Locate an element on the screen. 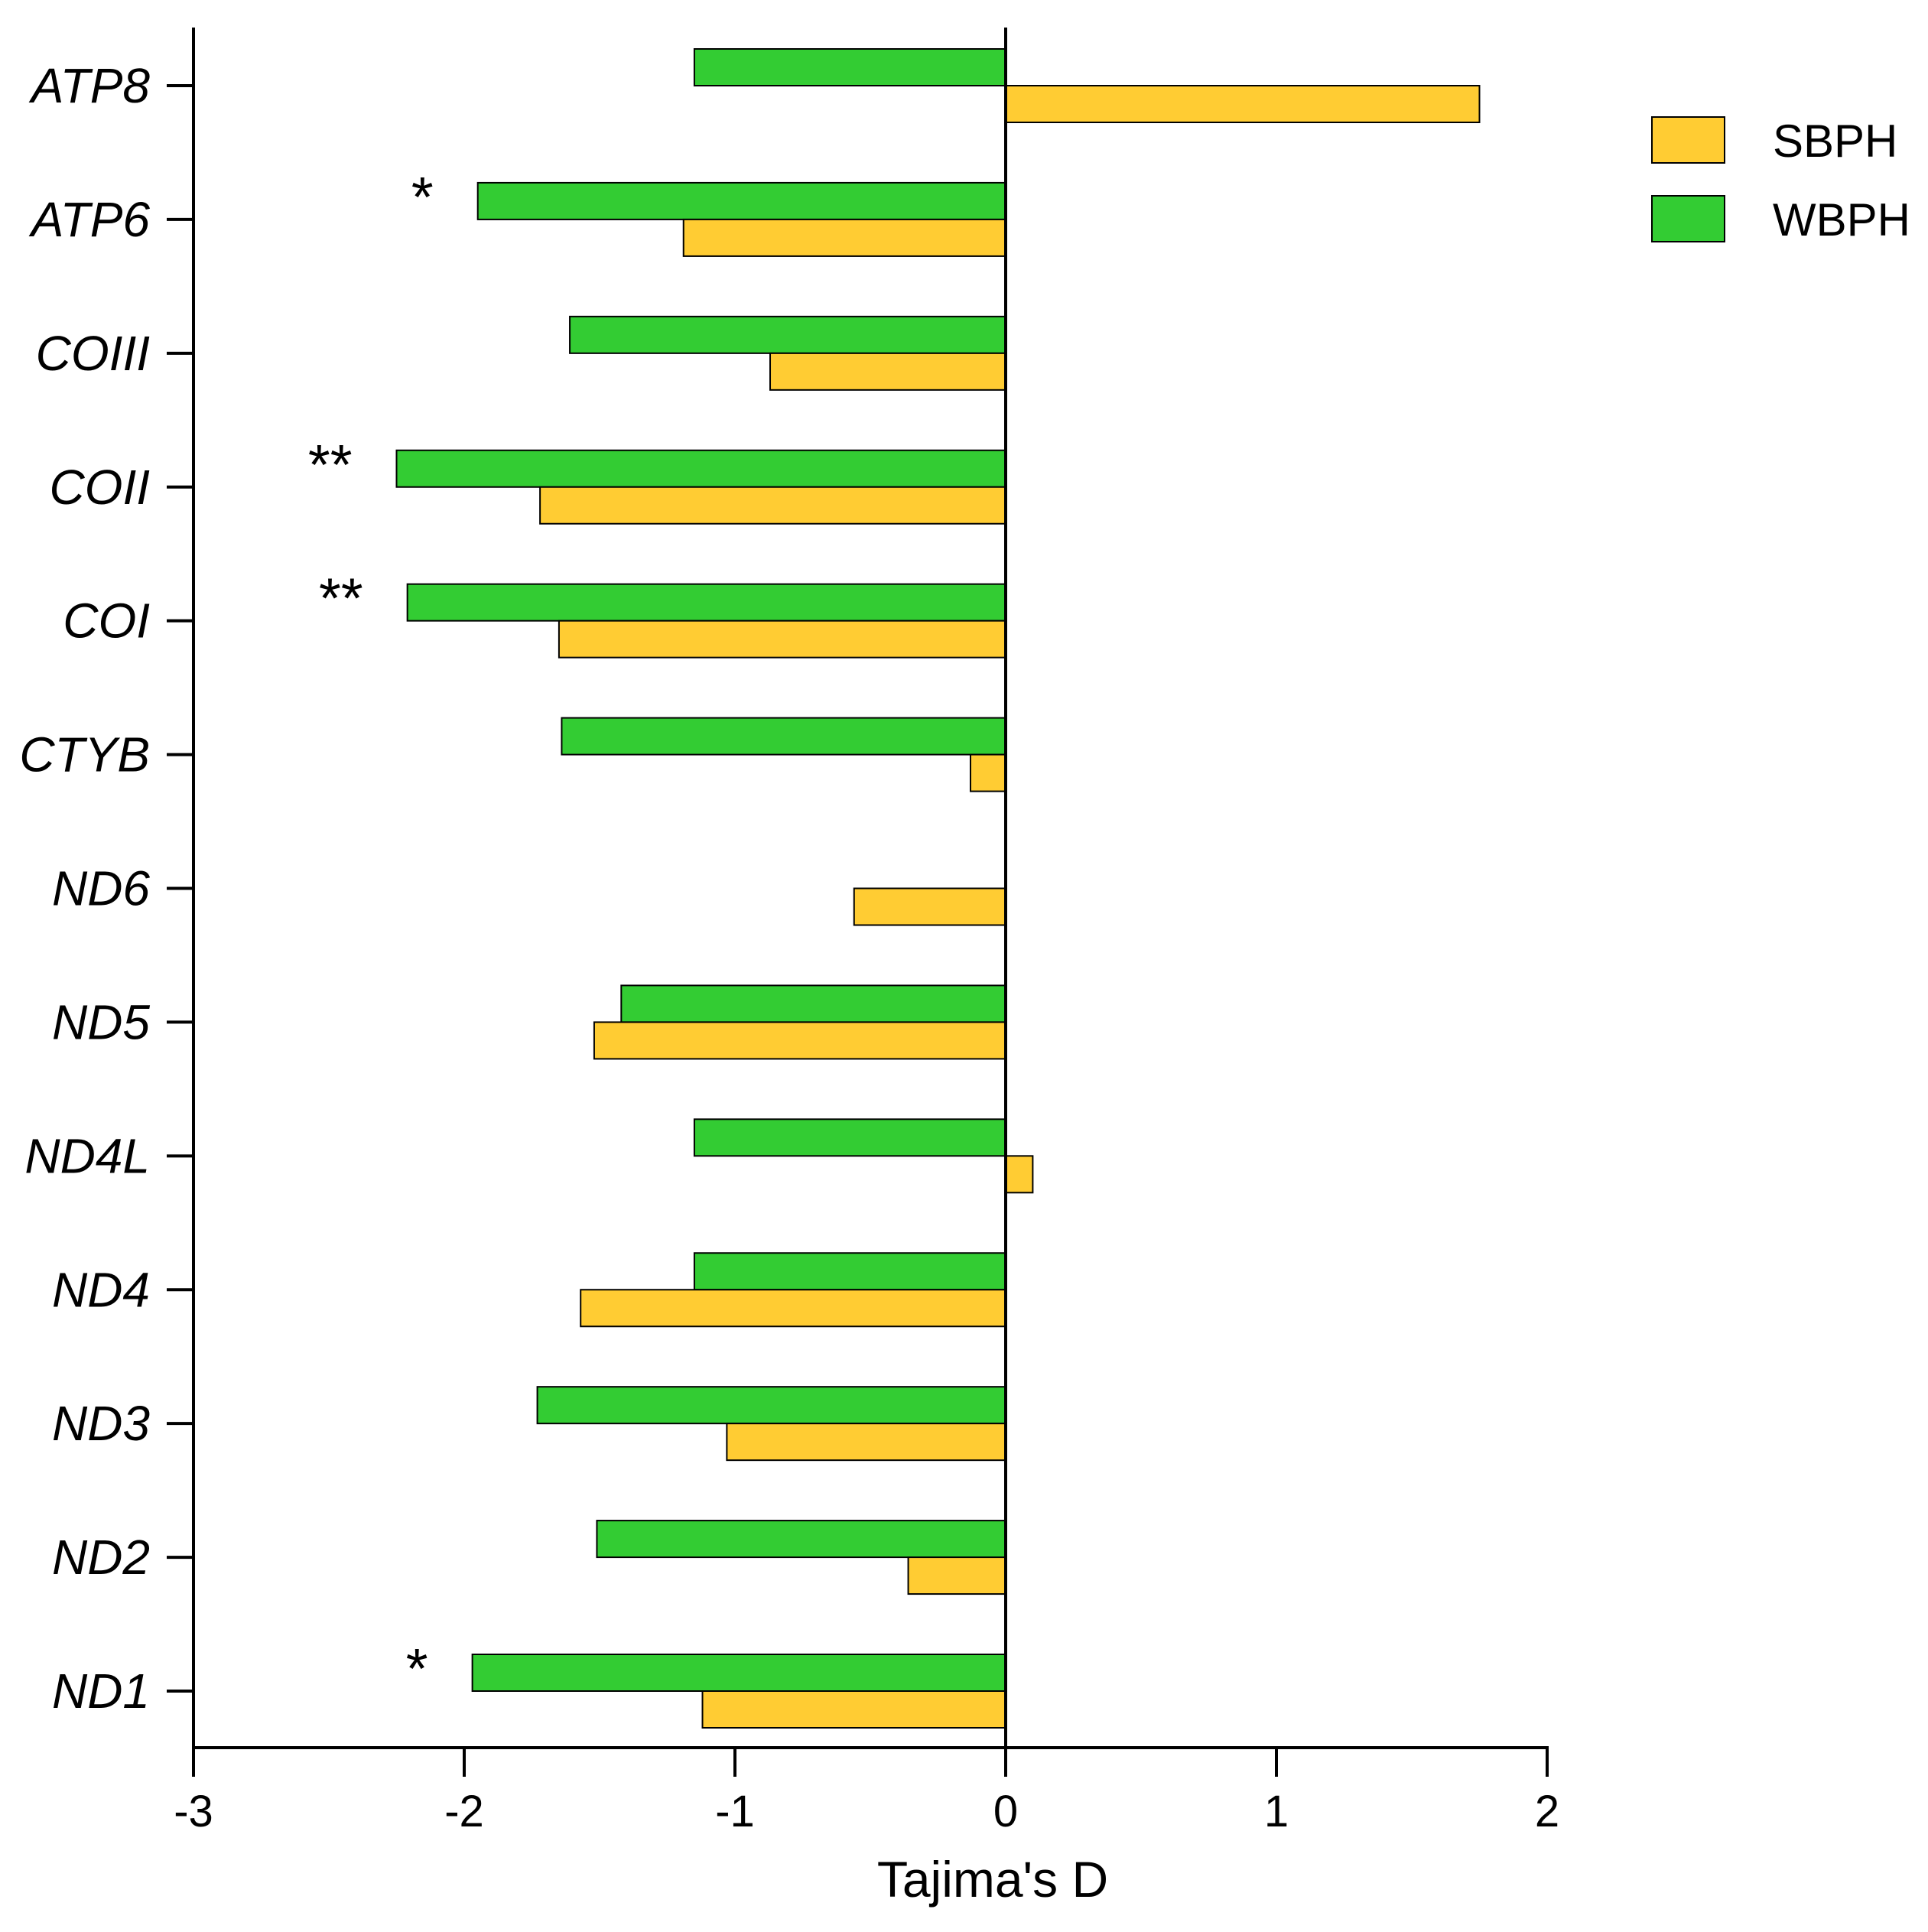  legend-label-sbph: SBPH is located at coordinates (1835, 141).